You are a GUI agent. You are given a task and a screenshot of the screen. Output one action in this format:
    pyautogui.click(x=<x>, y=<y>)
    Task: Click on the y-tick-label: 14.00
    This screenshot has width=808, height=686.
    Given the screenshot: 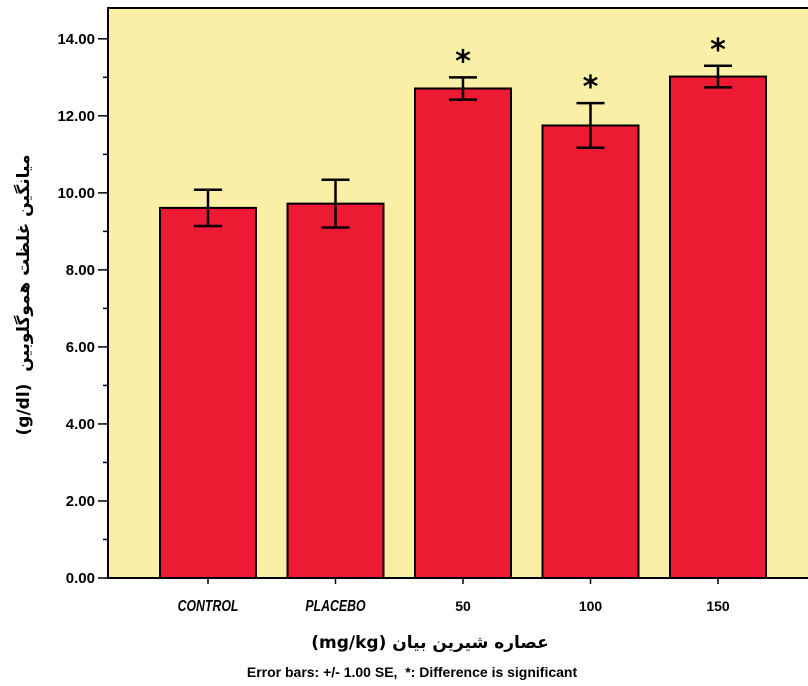 What is the action you would take?
    pyautogui.click(x=76, y=39)
    